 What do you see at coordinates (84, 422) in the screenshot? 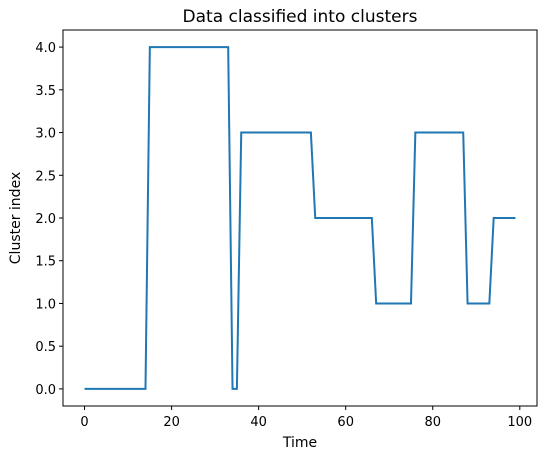
I see `x-tick-label: 0` at bounding box center [84, 422].